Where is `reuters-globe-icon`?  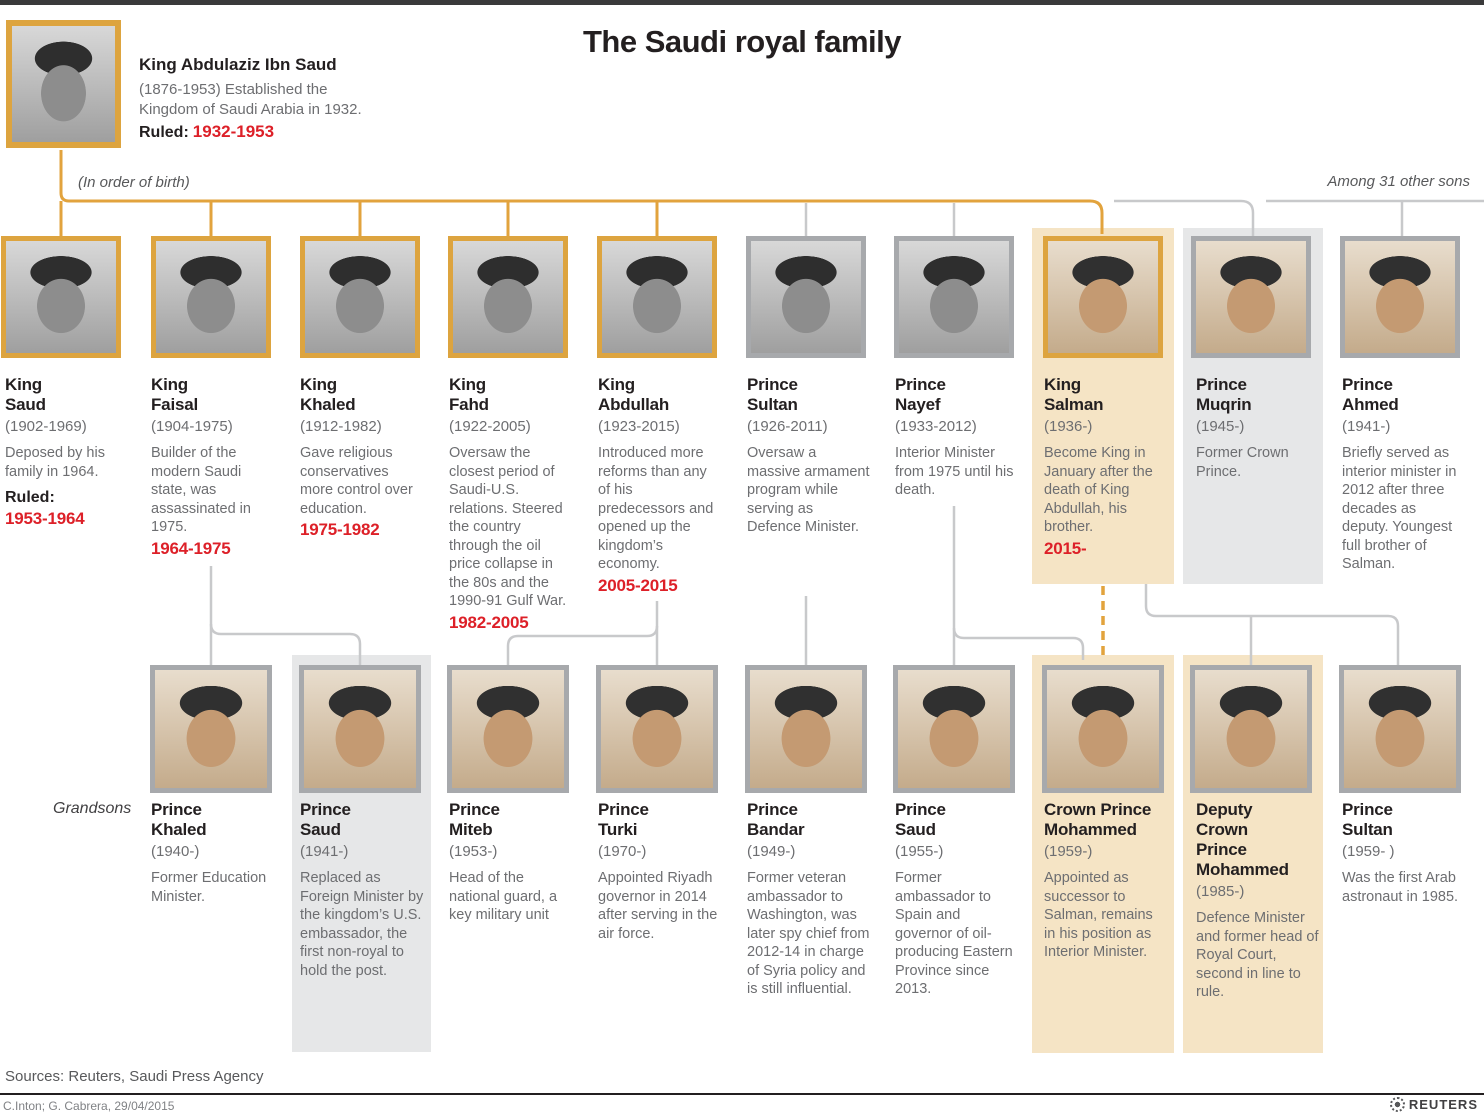
reuters-globe-icon is located at coordinates (1397, 1104).